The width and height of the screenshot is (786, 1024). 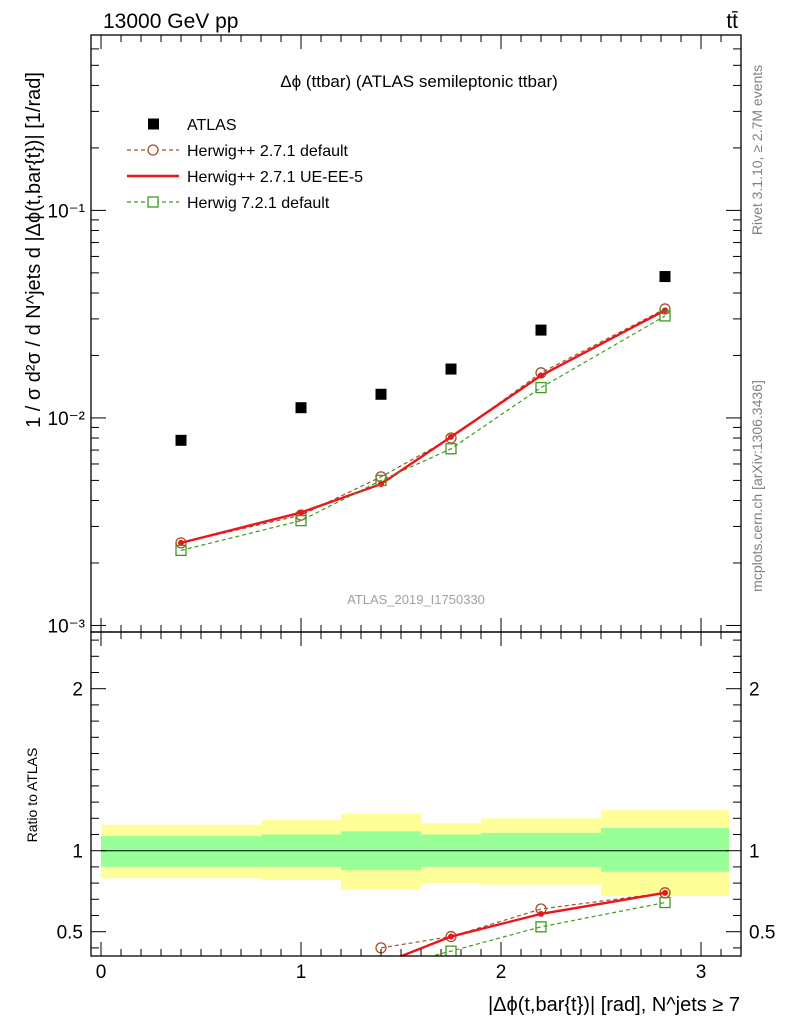 I want to click on legend-label: Herwig 7.2.1 default, so click(x=258, y=203).